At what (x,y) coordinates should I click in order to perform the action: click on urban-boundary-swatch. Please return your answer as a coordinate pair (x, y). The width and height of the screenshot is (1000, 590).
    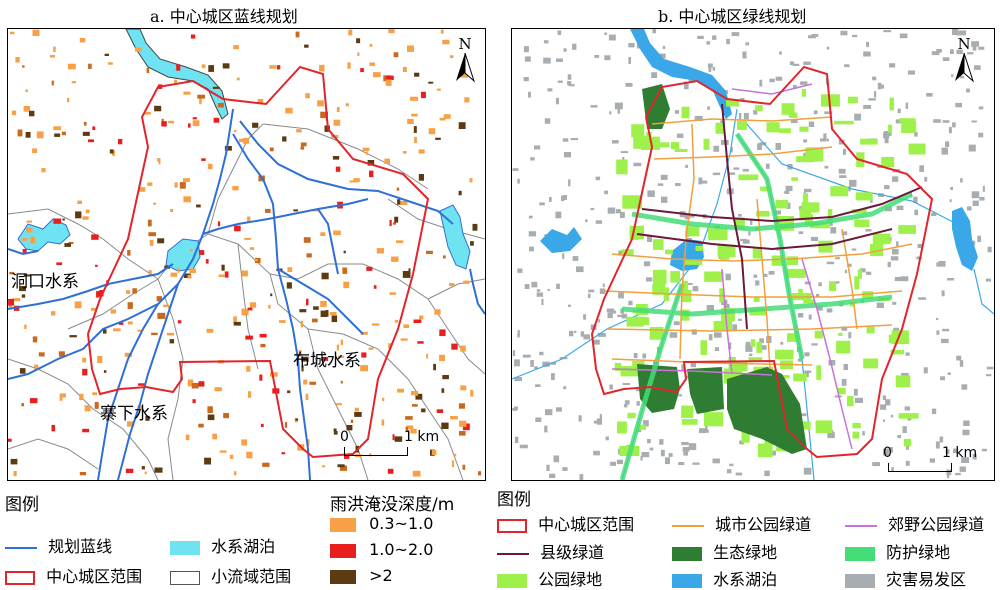
    Looking at the image, I should click on (512, 525).